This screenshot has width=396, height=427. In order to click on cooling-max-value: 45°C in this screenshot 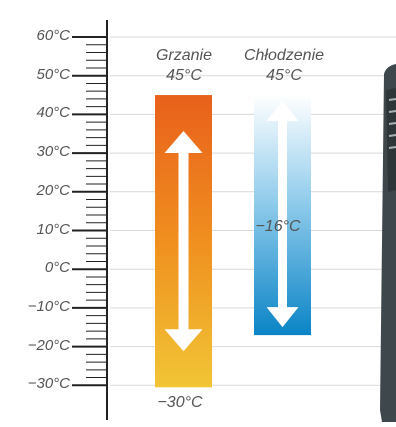, I will do `click(284, 75)`.